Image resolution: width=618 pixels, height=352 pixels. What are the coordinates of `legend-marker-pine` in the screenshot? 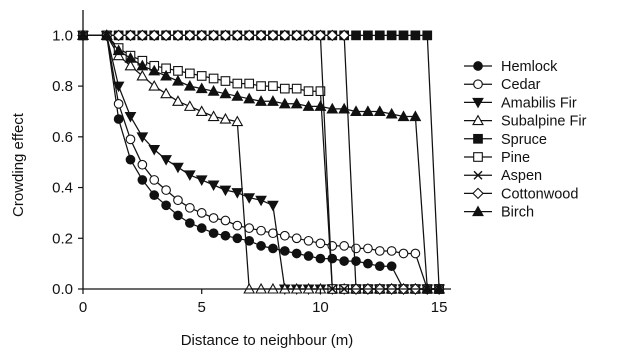 It's located at (478, 157).